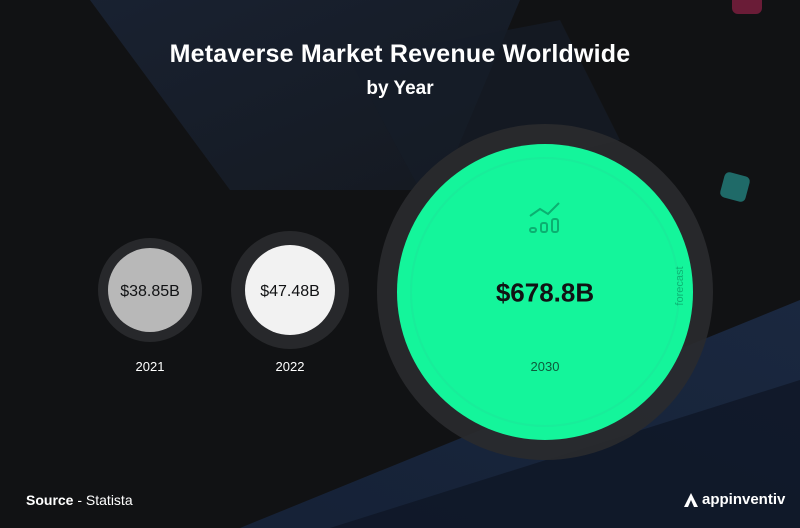 The image size is (800, 528). What do you see at coordinates (691, 499) in the screenshot?
I see `appinventiv-logo-icon` at bounding box center [691, 499].